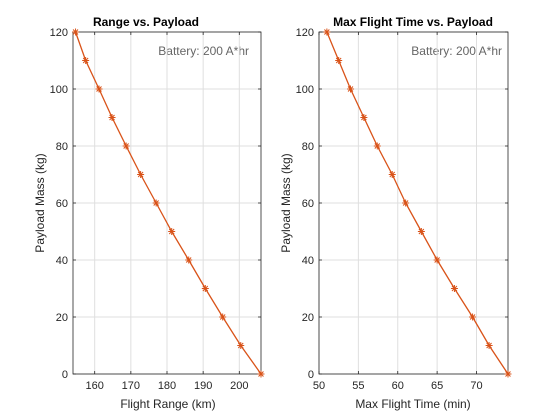  What do you see at coordinates (203, 386) in the screenshot?
I see `x-tick-label: 190` at bounding box center [203, 386].